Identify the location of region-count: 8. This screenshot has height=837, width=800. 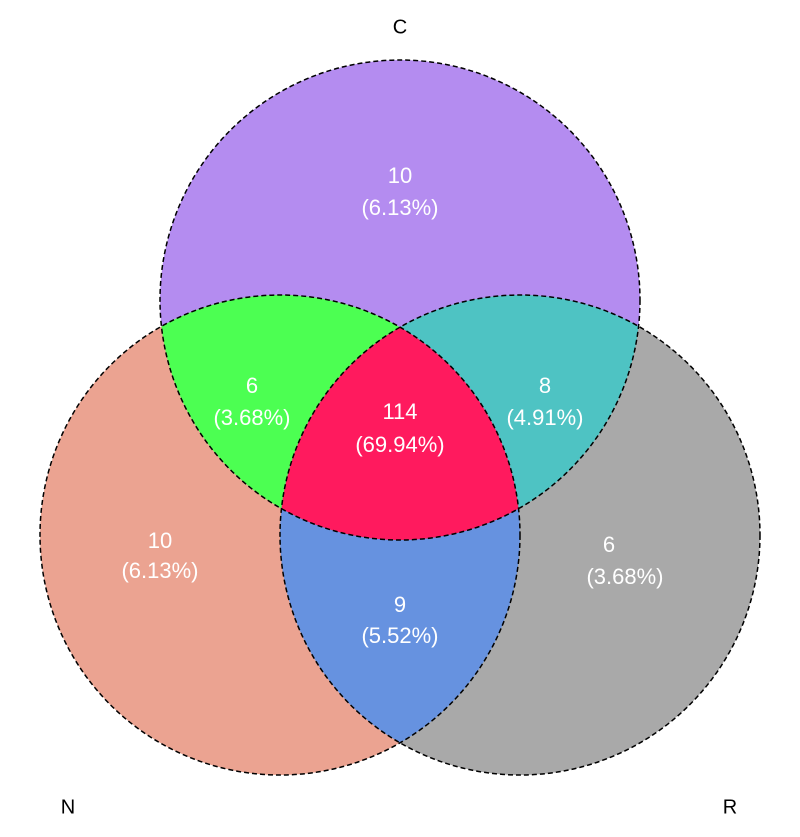
(545, 385).